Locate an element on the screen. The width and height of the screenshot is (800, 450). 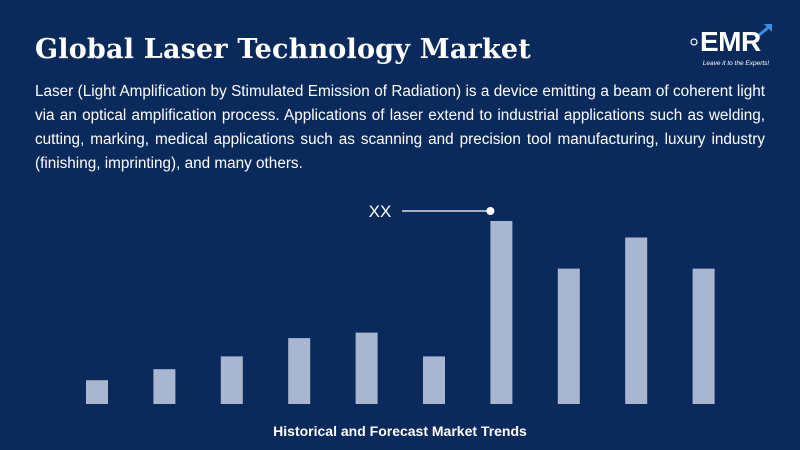
annotation-label: XX is located at coordinates (380, 211).